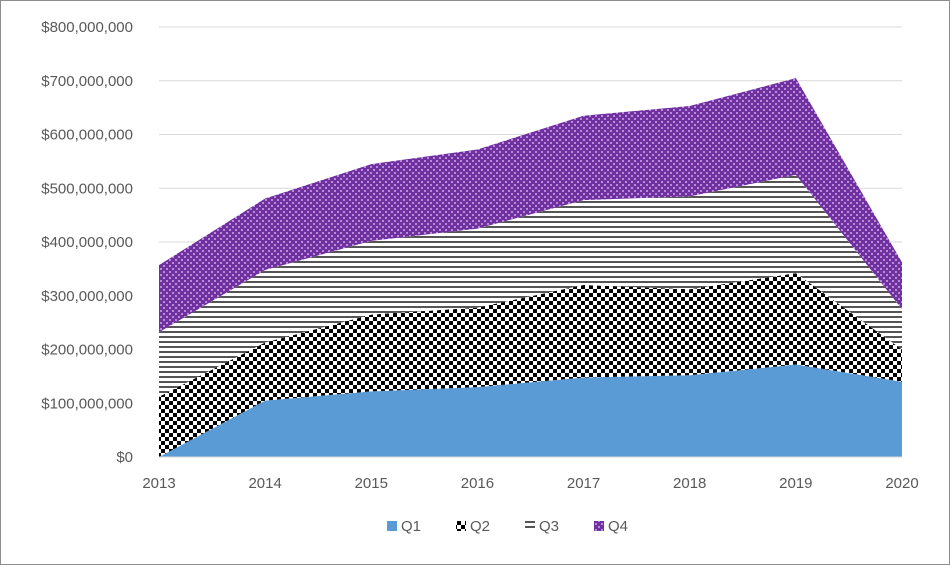  What do you see at coordinates (507, 526) in the screenshot?
I see `legend: Q1 Q2 Q3 Q4` at bounding box center [507, 526].